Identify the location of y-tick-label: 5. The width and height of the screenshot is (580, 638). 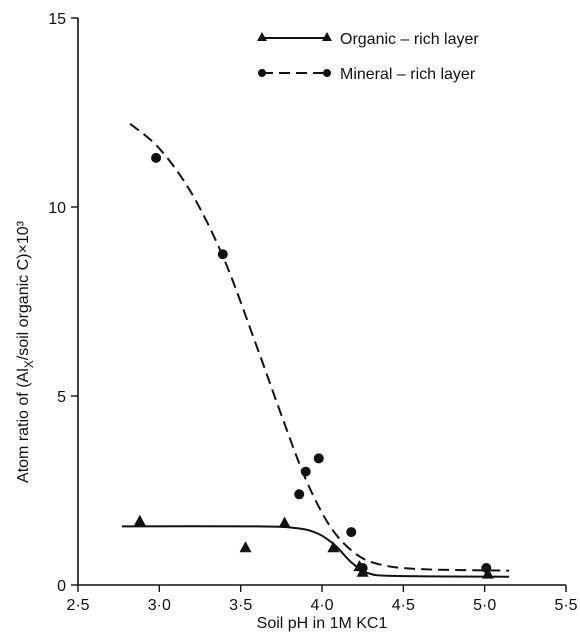
(61, 397).